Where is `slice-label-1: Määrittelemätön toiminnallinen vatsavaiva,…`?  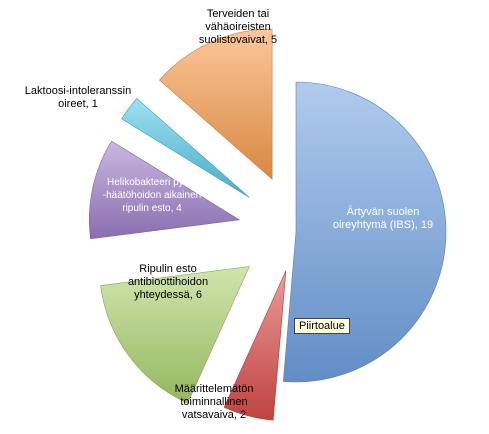
slice-label-1: Määrittelemätön toiminnallinen vatsavaiva,… is located at coordinates (214, 402).